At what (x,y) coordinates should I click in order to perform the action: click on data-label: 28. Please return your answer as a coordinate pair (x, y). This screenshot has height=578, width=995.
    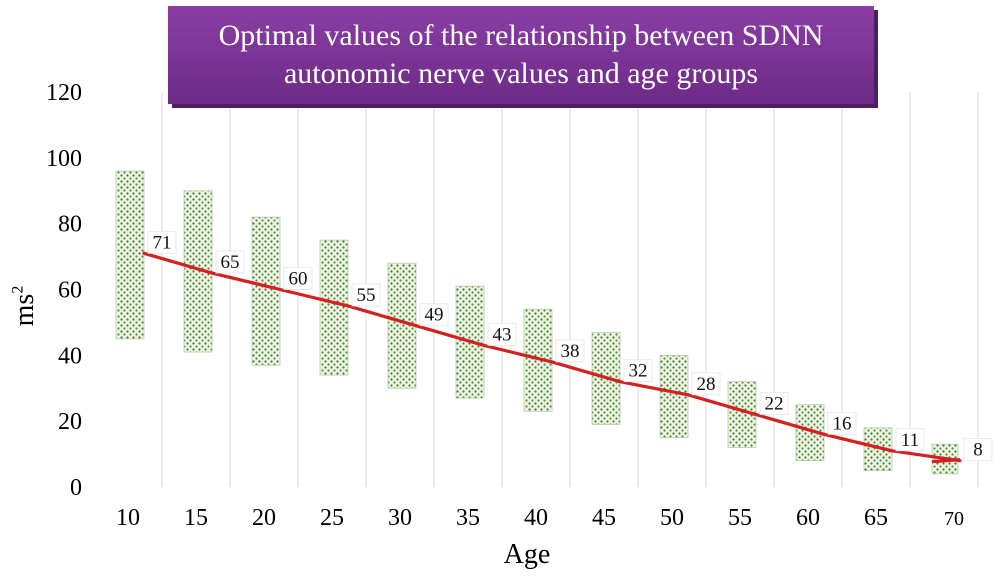
    Looking at the image, I should click on (706, 384).